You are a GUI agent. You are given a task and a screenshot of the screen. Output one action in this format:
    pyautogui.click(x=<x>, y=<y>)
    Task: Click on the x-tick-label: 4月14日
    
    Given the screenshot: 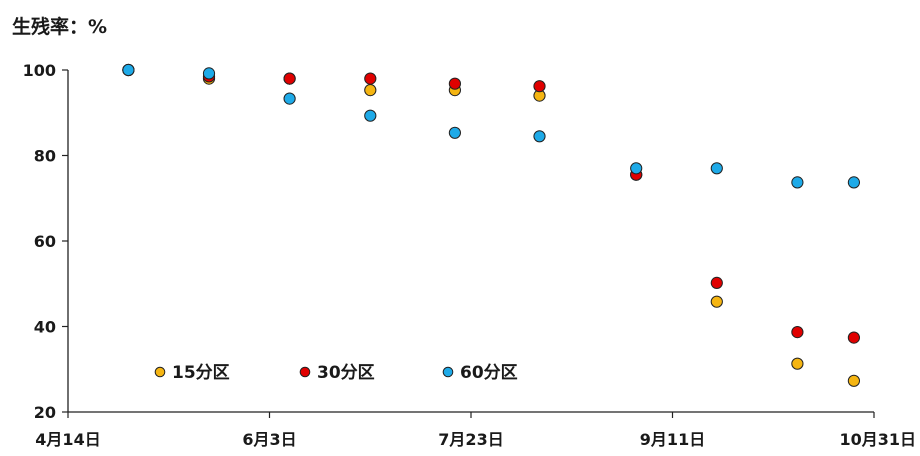 What is the action you would take?
    pyautogui.click(x=67, y=439)
    